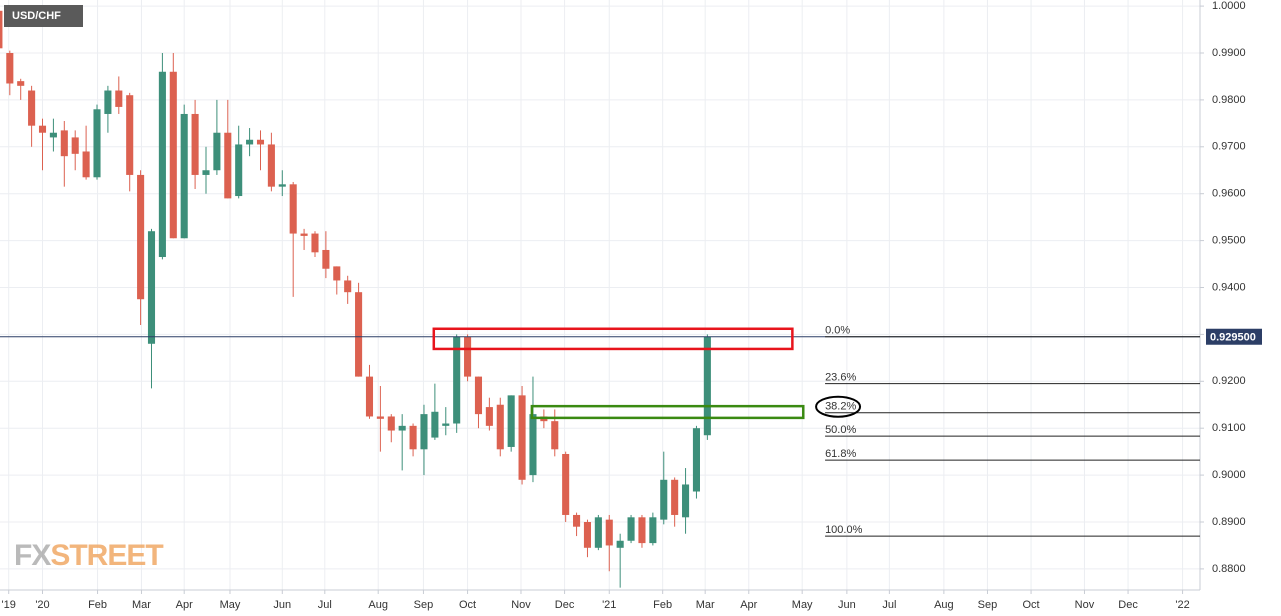  What do you see at coordinates (1229, 147) in the screenshot?
I see `y-tick-label: 0.9700` at bounding box center [1229, 147].